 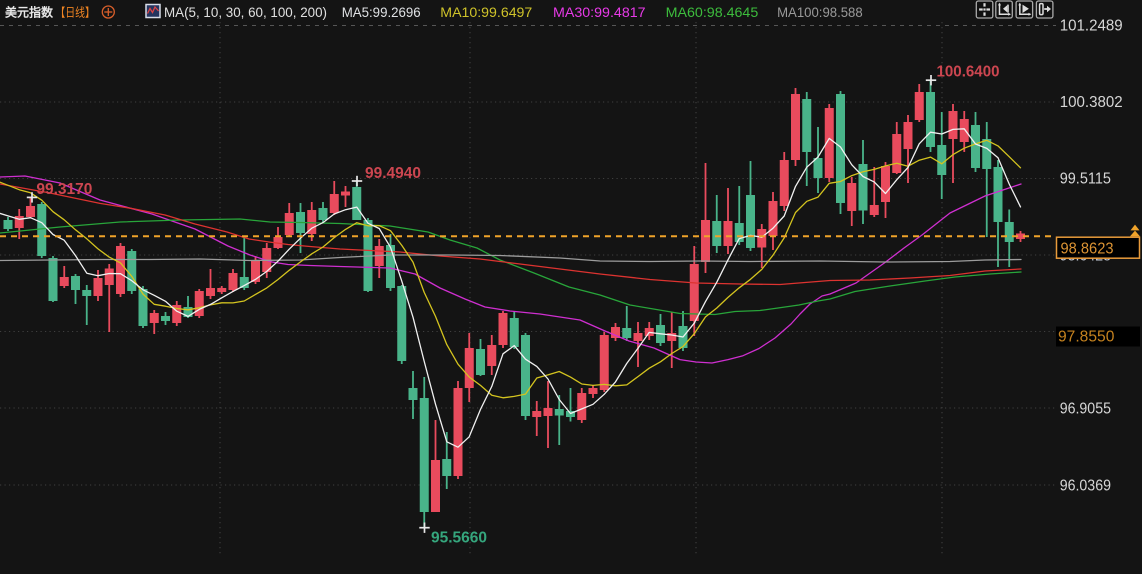 I want to click on svg-text: 99.5115, so click(x=1085, y=179).